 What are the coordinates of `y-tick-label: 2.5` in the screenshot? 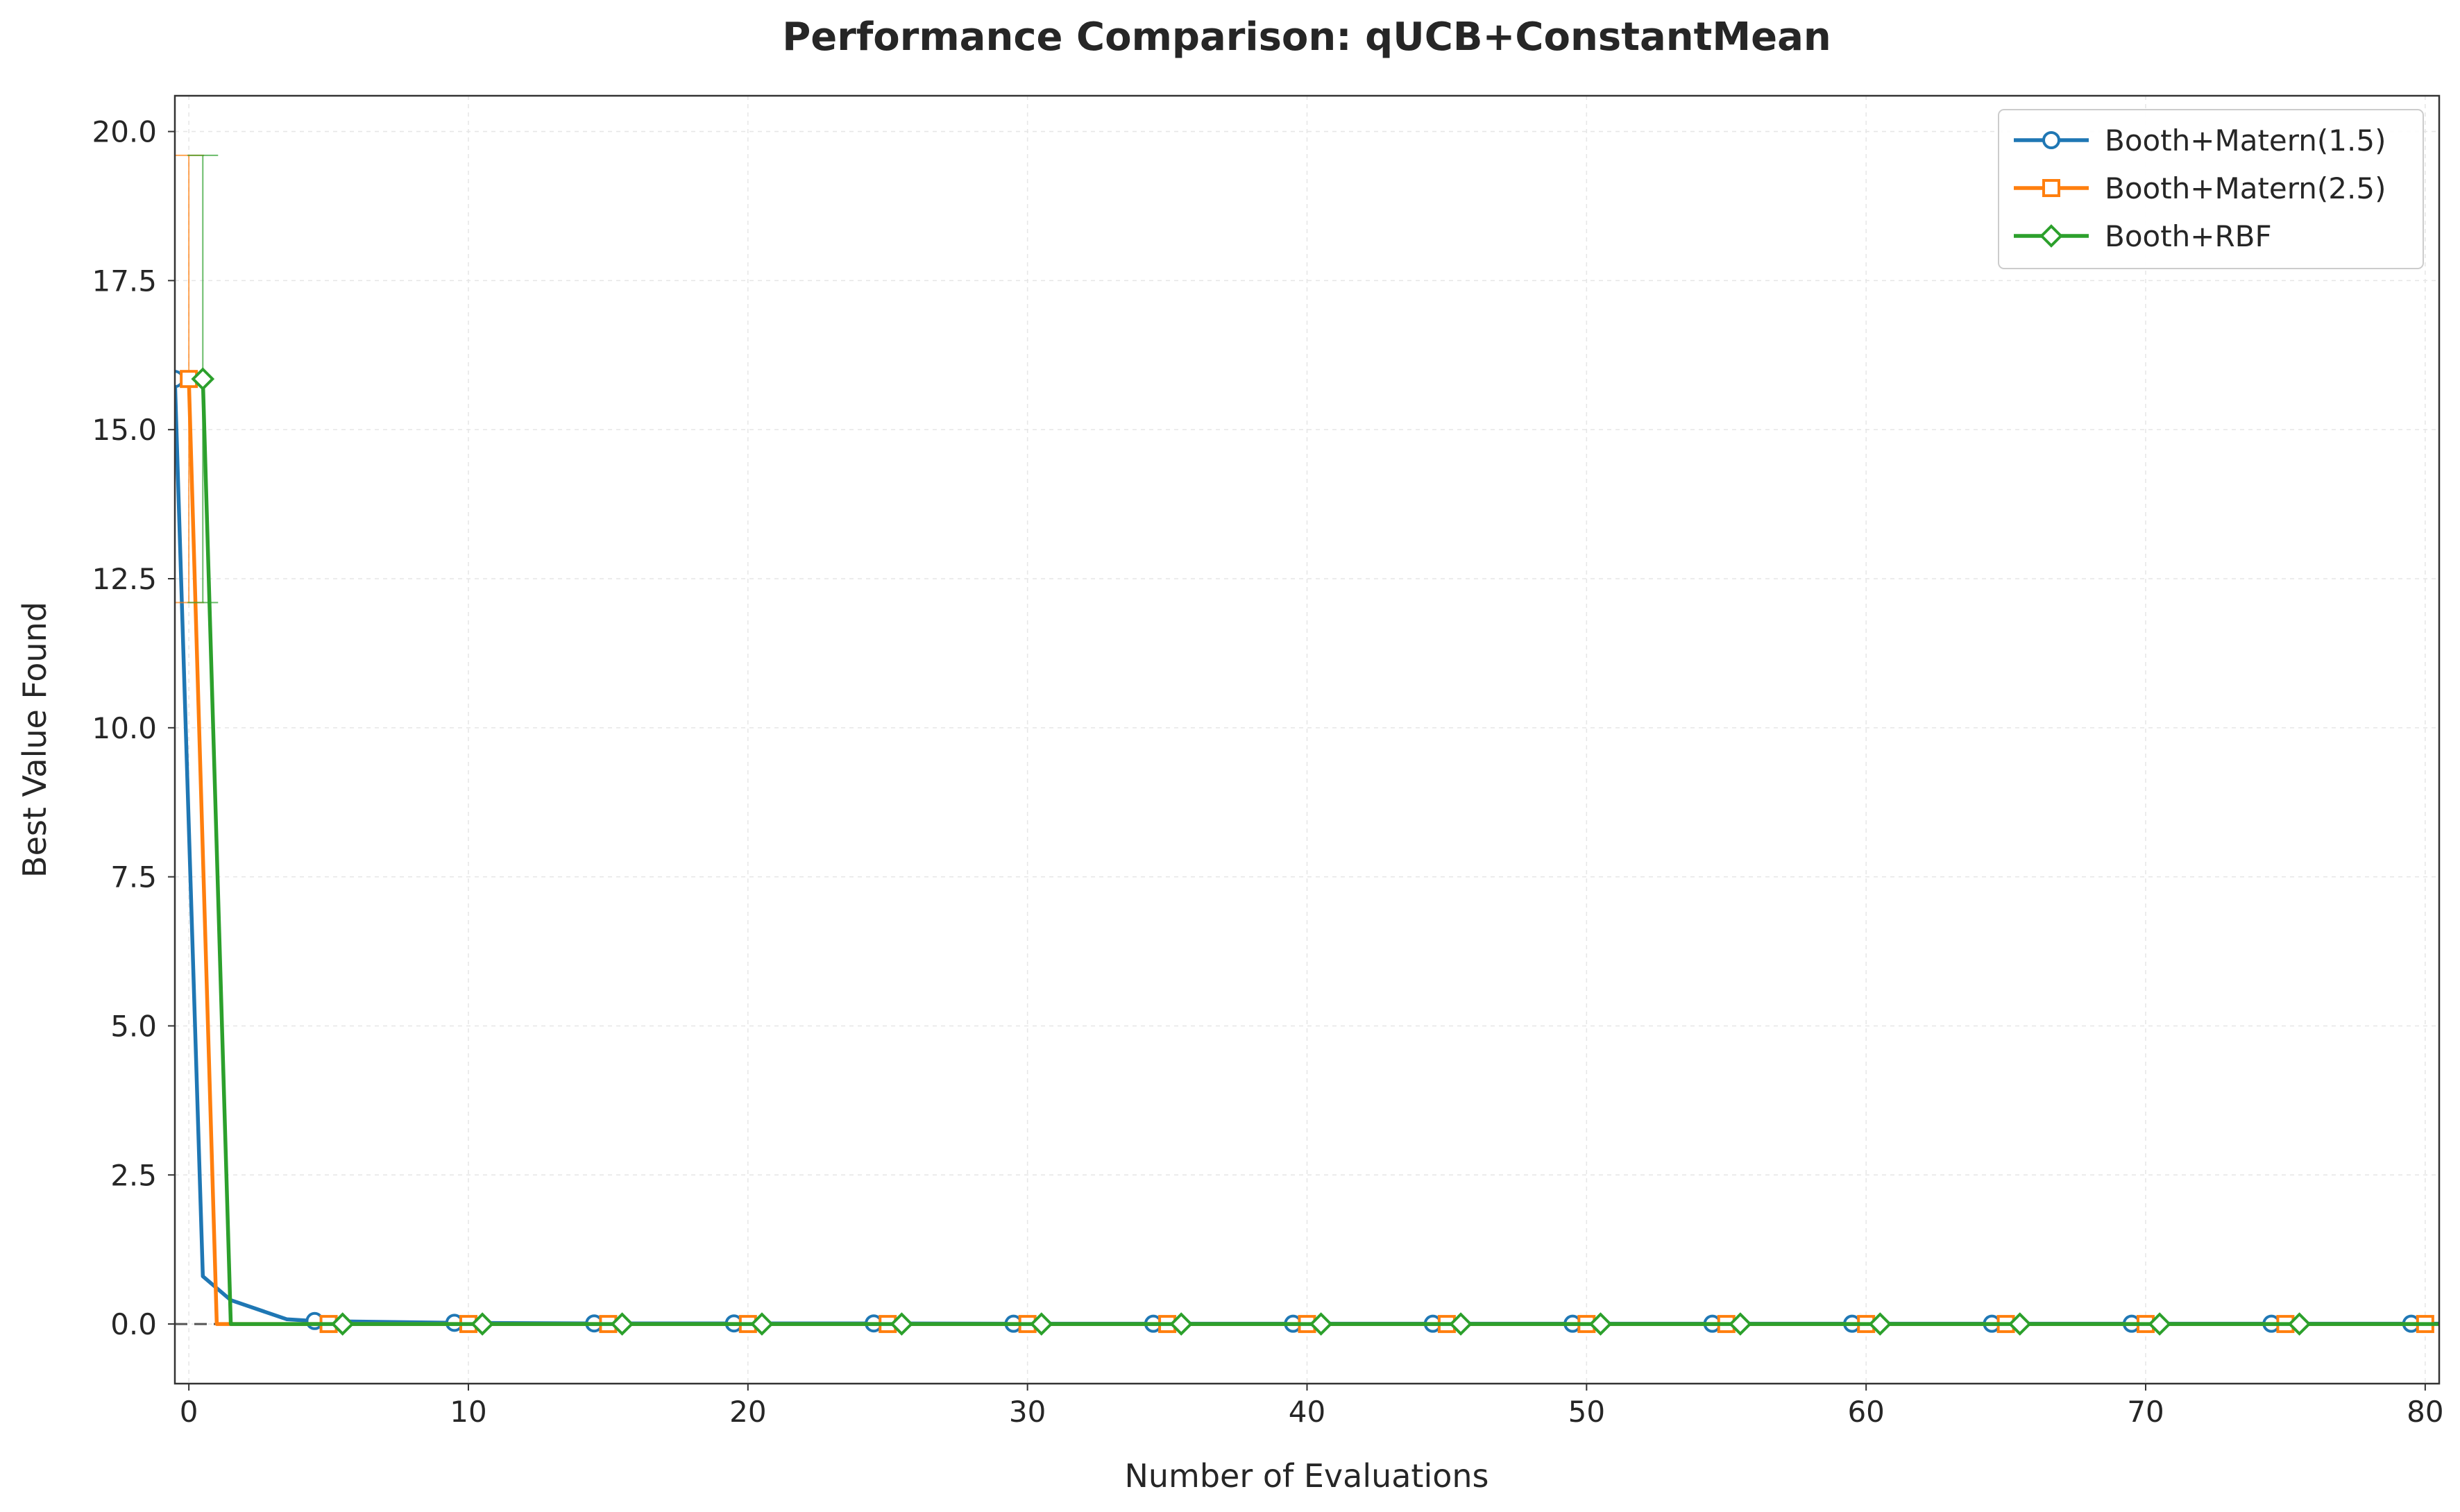 It's located at (134, 1175).